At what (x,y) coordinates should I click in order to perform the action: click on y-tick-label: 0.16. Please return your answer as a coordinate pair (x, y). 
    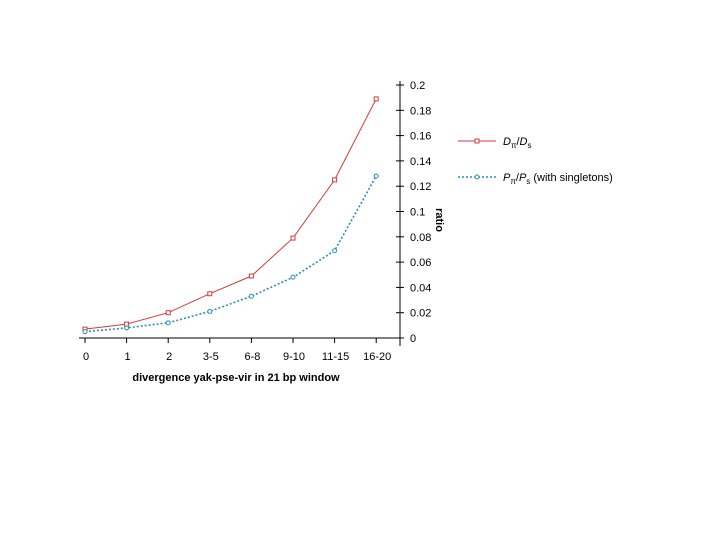
    Looking at the image, I should click on (420, 137).